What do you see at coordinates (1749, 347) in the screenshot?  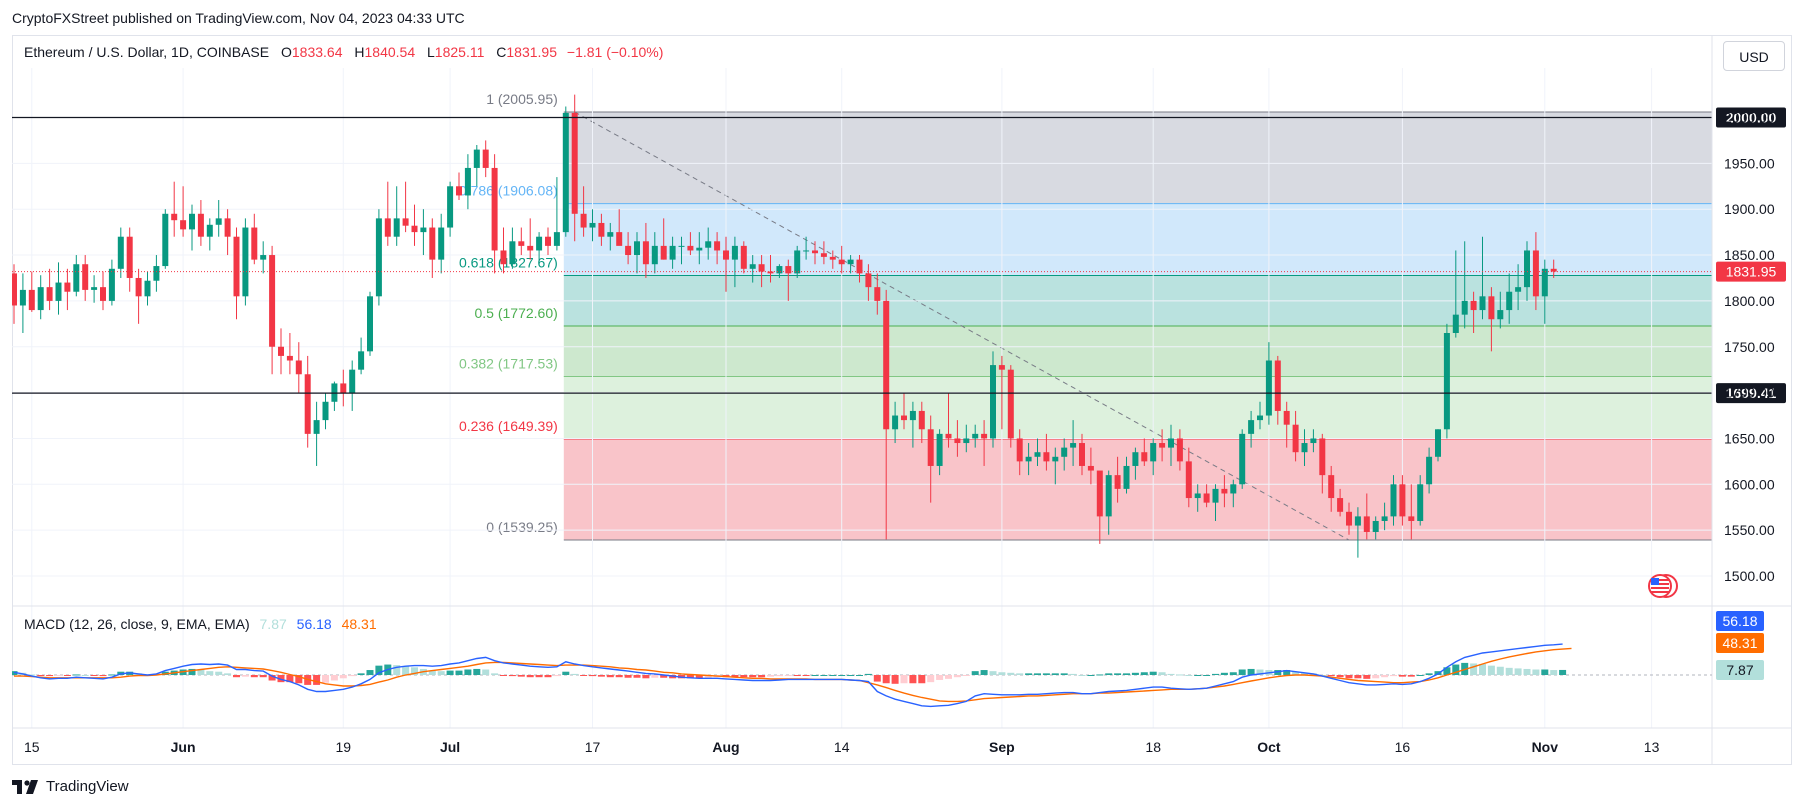 I see `price-tick-label: 1750.00` at bounding box center [1749, 347].